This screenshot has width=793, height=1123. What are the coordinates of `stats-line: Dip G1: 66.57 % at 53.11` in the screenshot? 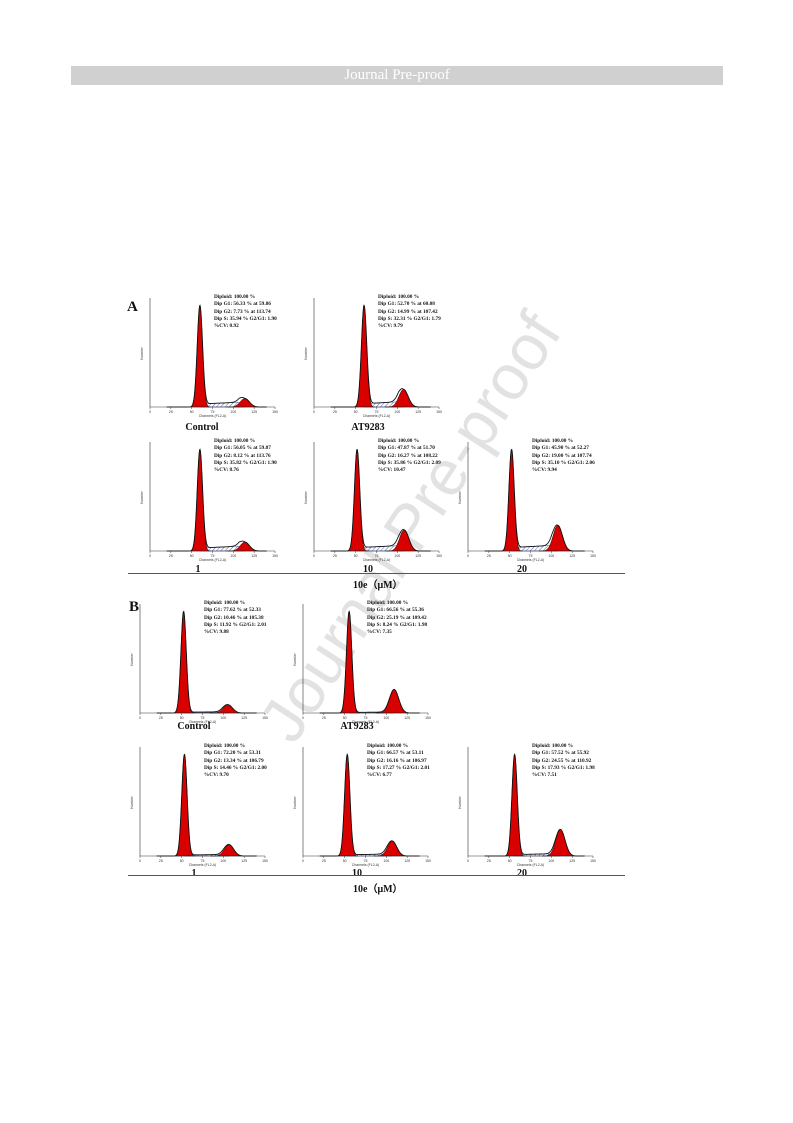 It's located at (395, 753).